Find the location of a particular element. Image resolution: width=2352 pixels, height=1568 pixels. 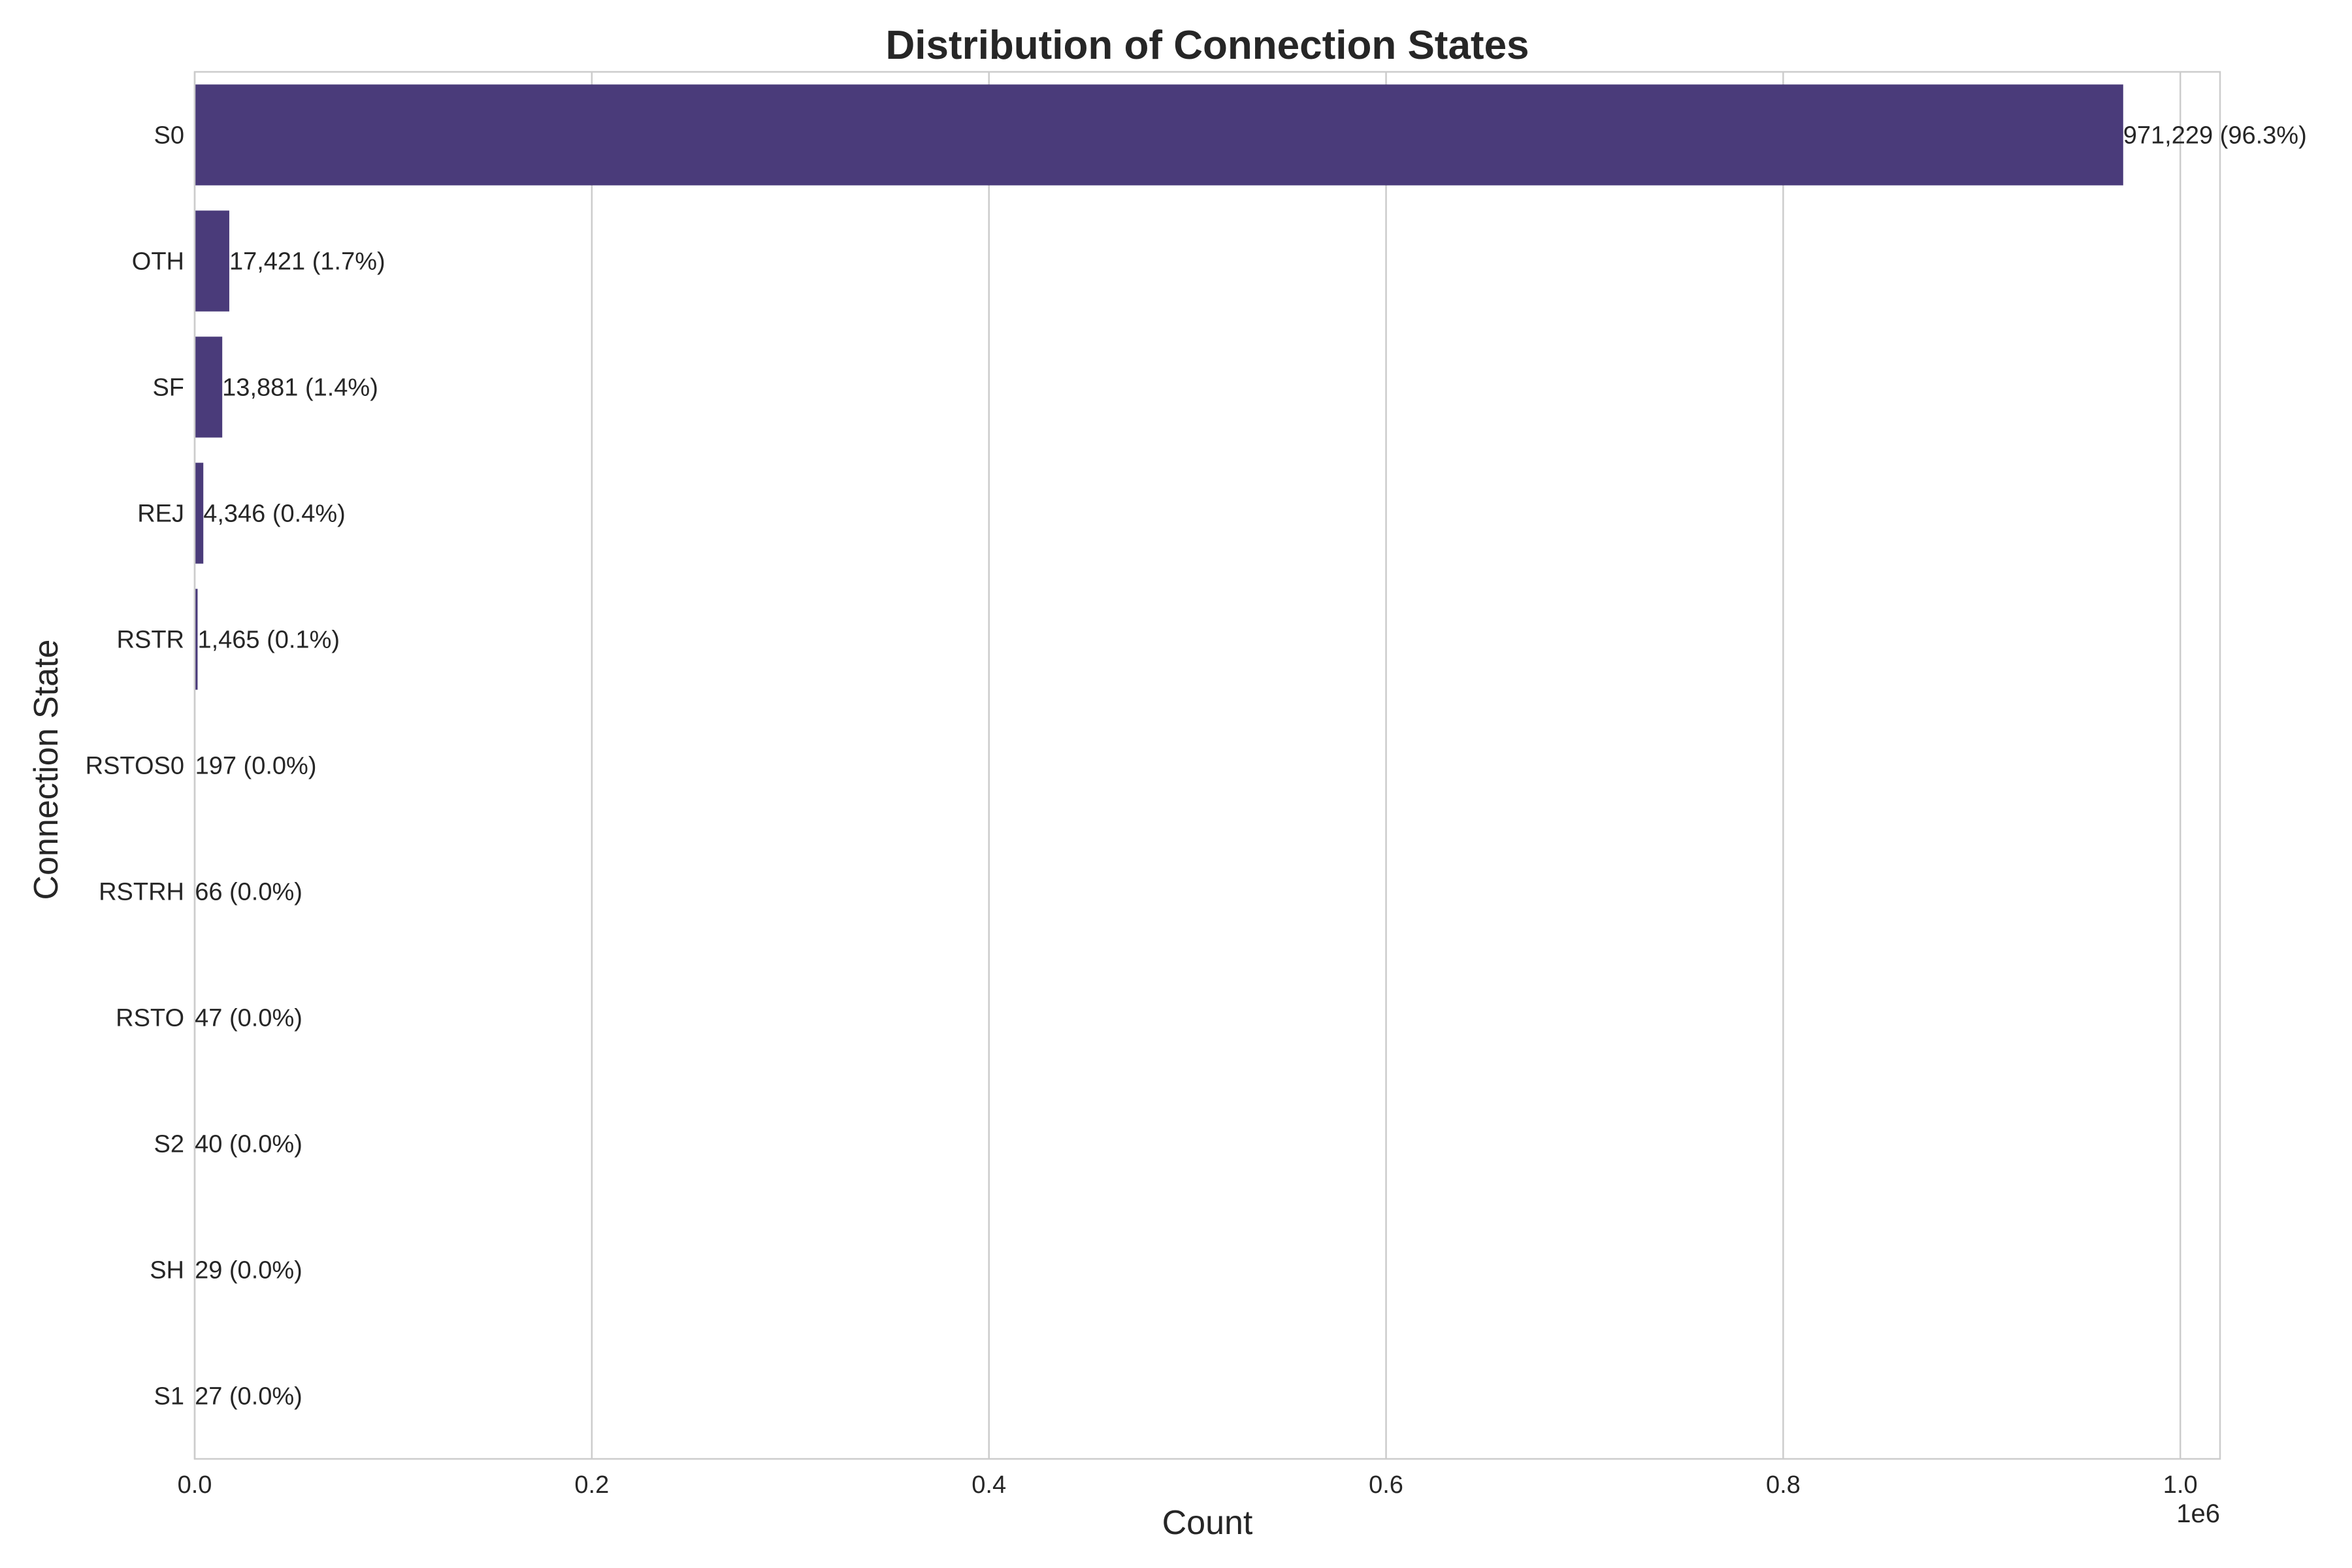

y-tick-label-s0: S0 is located at coordinates (169, 136).